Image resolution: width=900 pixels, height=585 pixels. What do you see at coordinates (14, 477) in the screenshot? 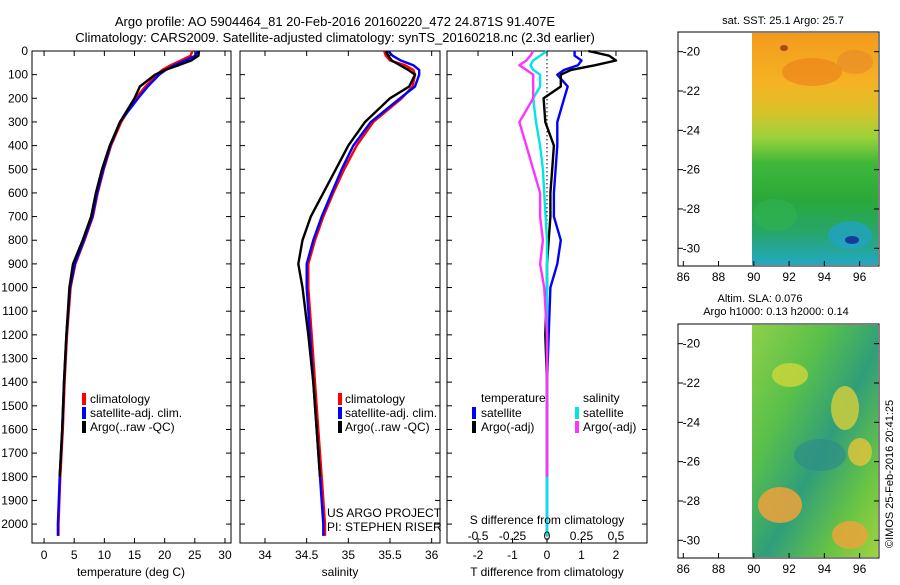
I see `depth-tick-label: 1800` at bounding box center [14, 477].